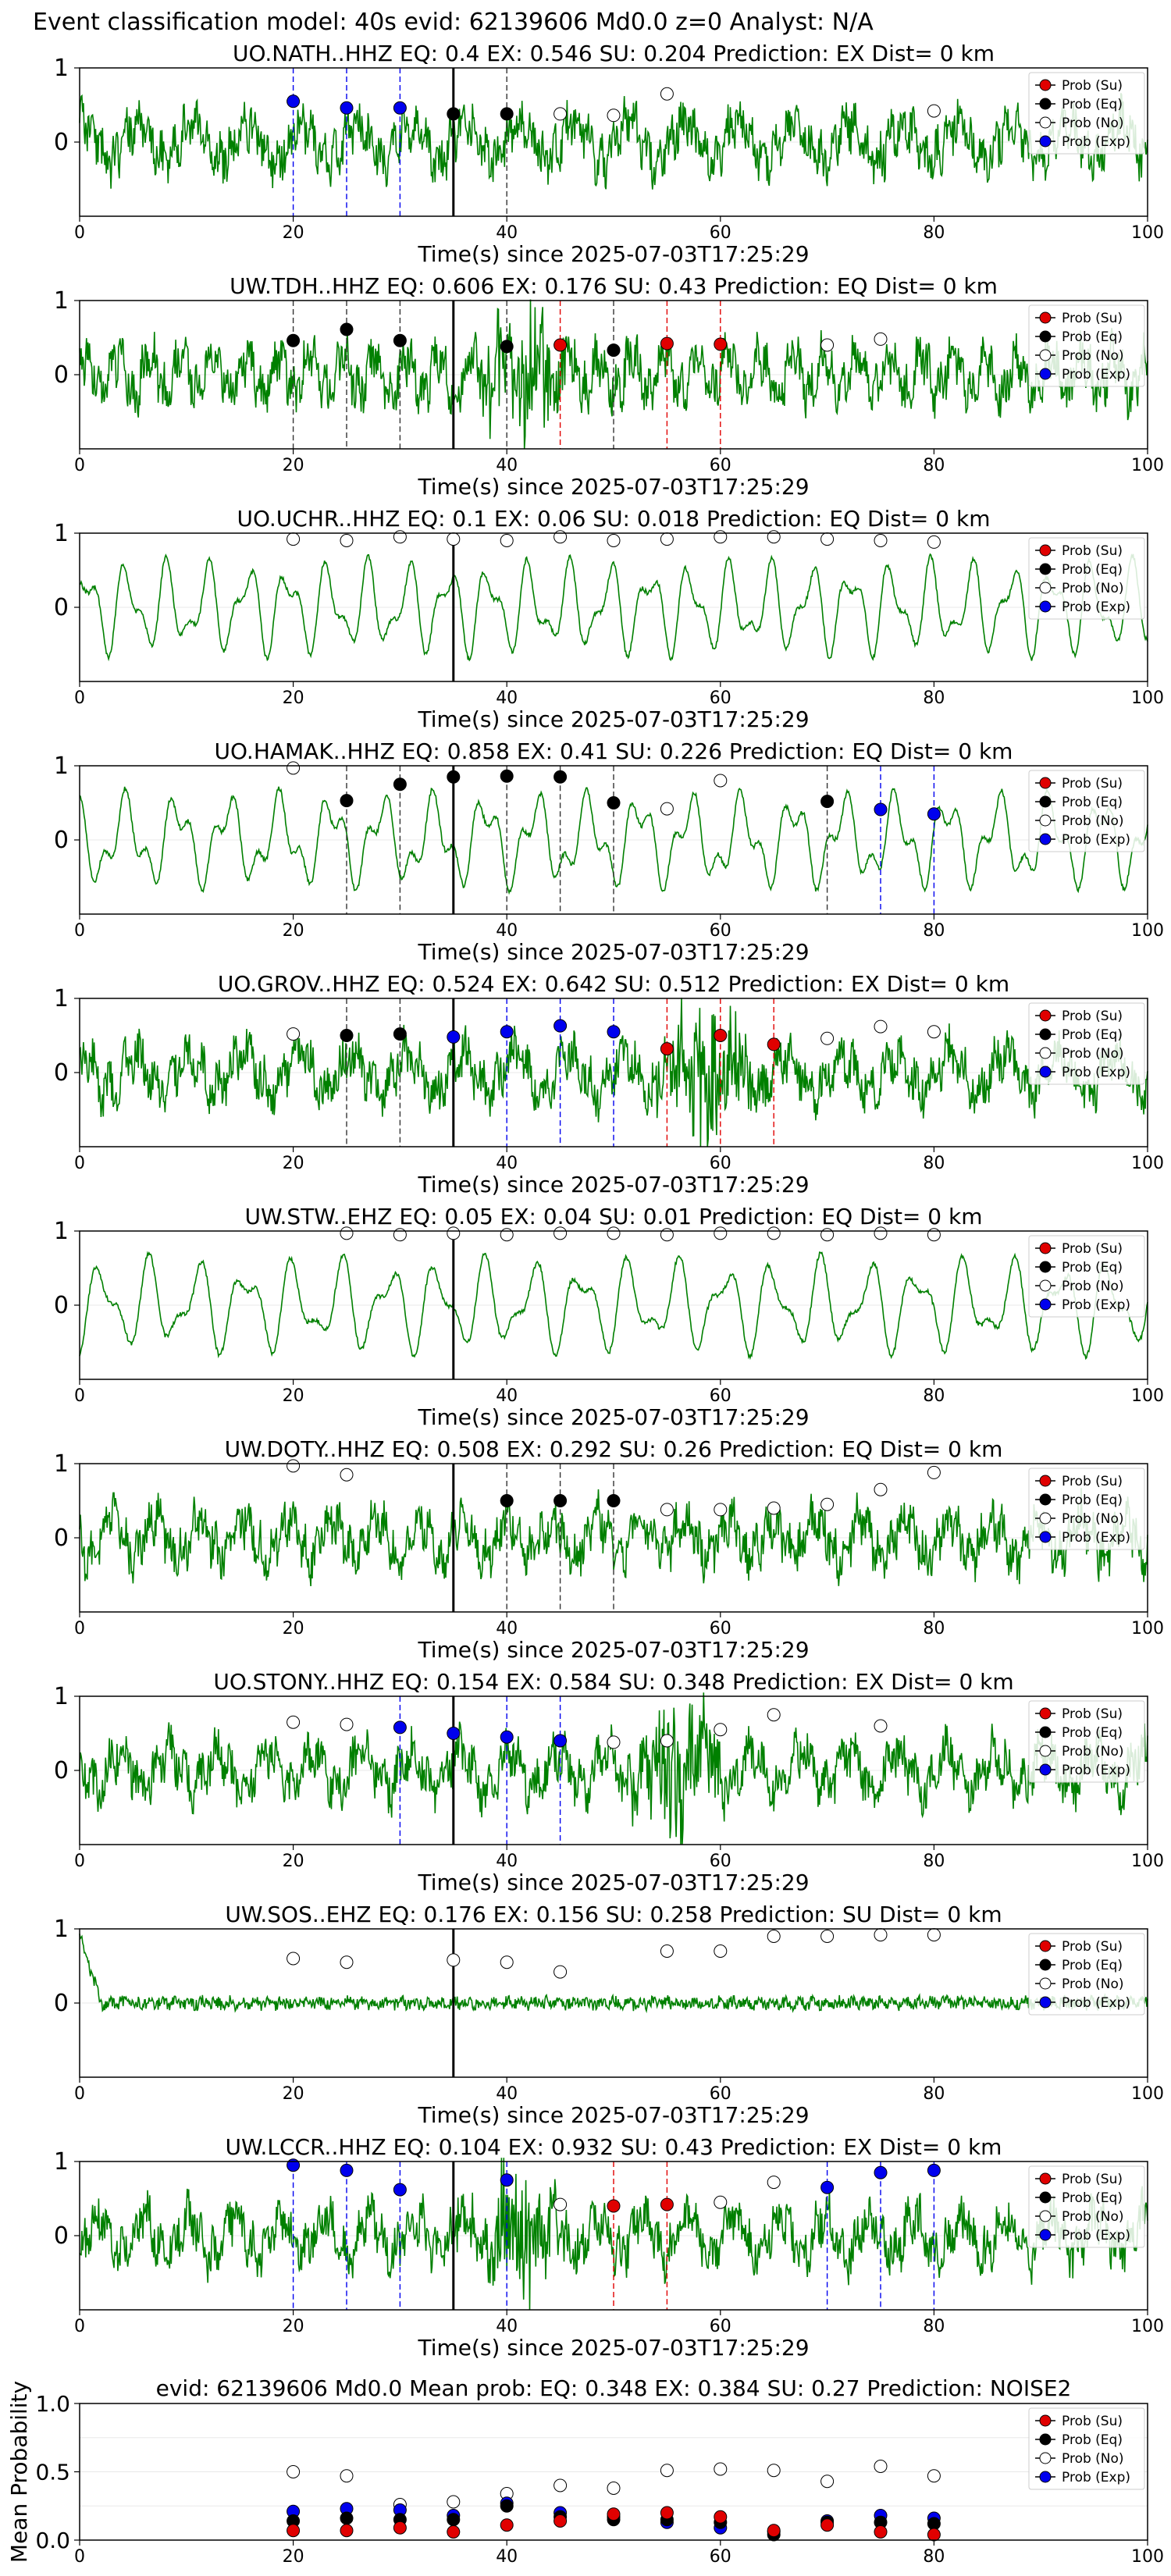 This screenshot has height=2576, width=1171. Describe the element at coordinates (613, 141) in the screenshot. I see `seismogram-trace` at that location.